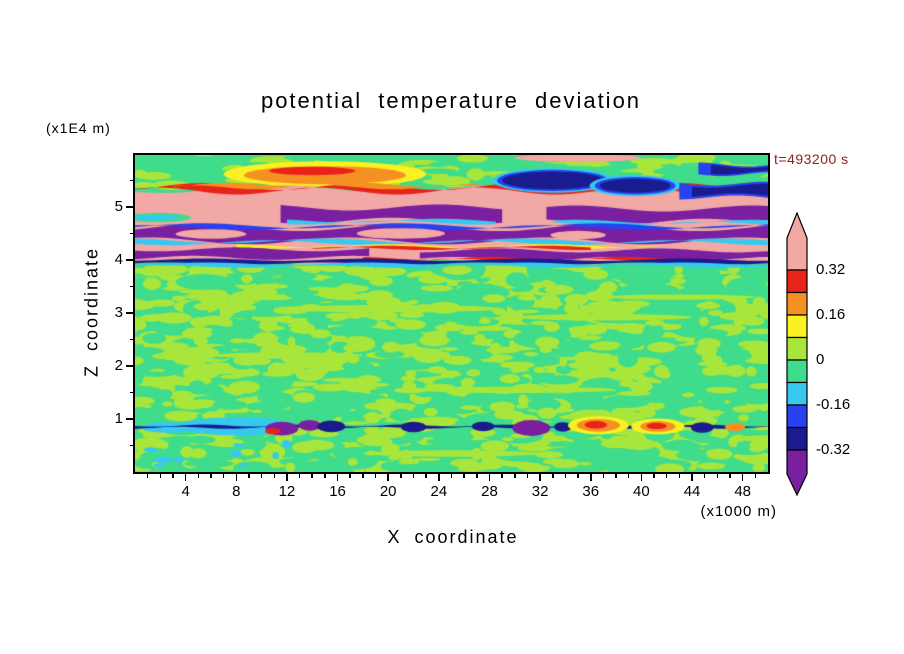 The image size is (904, 654). What do you see at coordinates (833, 404) in the screenshot?
I see `colorbar-tick-label: -0.16` at bounding box center [833, 404].